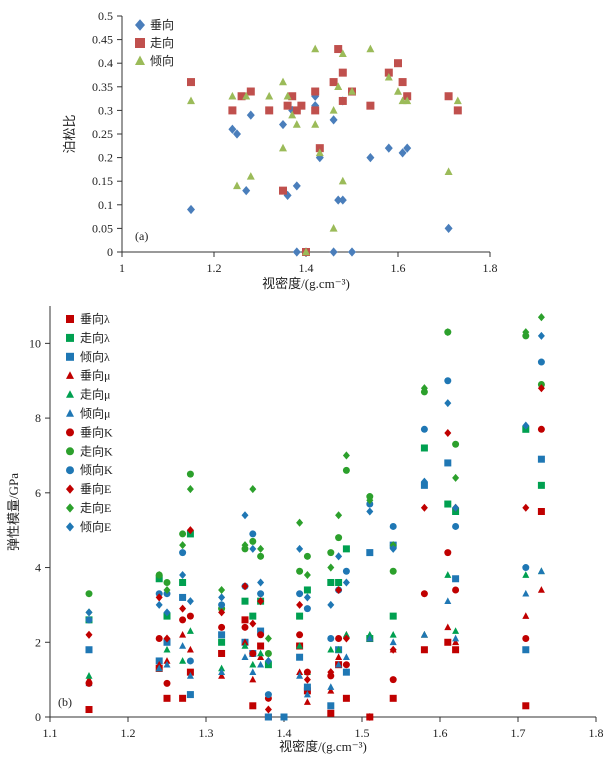 The width and height of the screenshot is (610, 767). Describe the element at coordinates (102, 181) in the screenshot. I see `panel-a-y-tick-label: 0.15` at that location.